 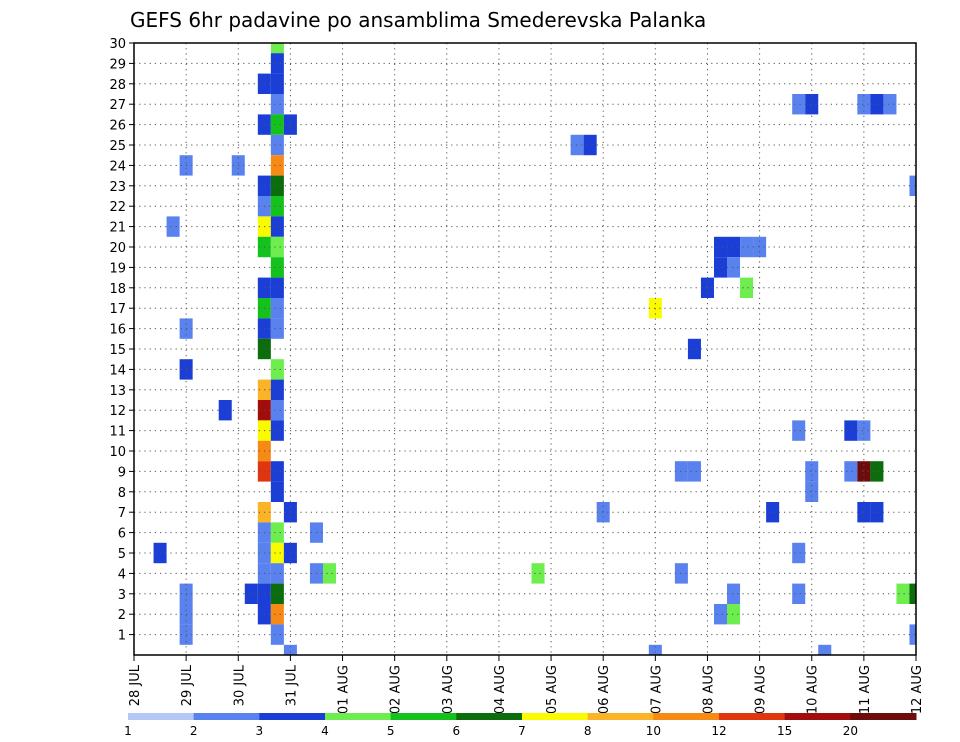 I want to click on y-tick-label: 10, so click(x=117, y=452).